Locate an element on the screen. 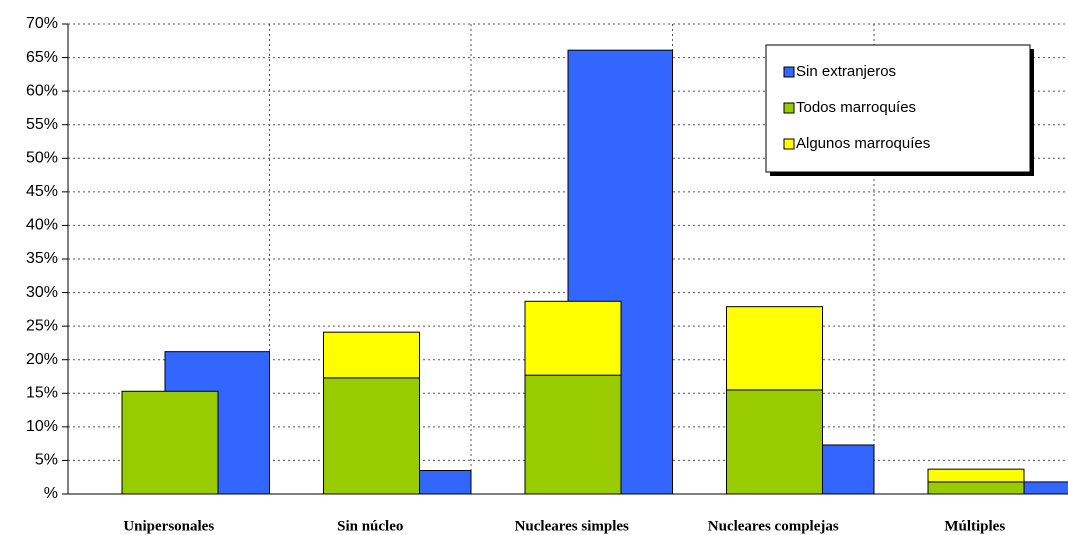  y-tick-label: 50% is located at coordinates (42, 158).